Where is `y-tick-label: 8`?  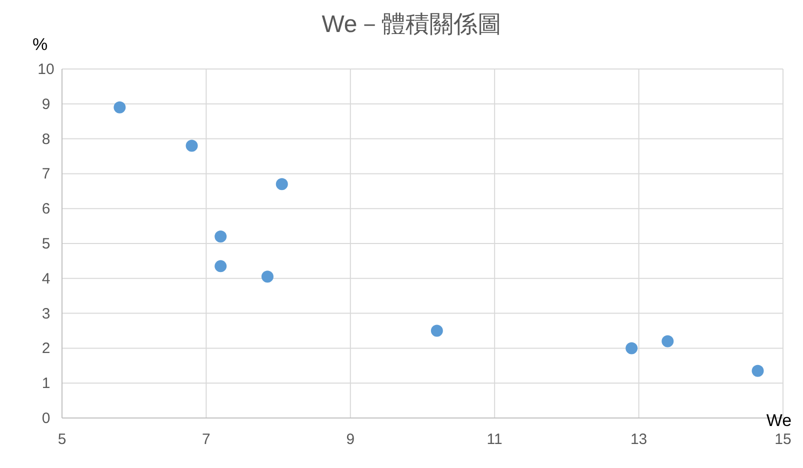 y-tick-label: 8 is located at coordinates (46, 139).